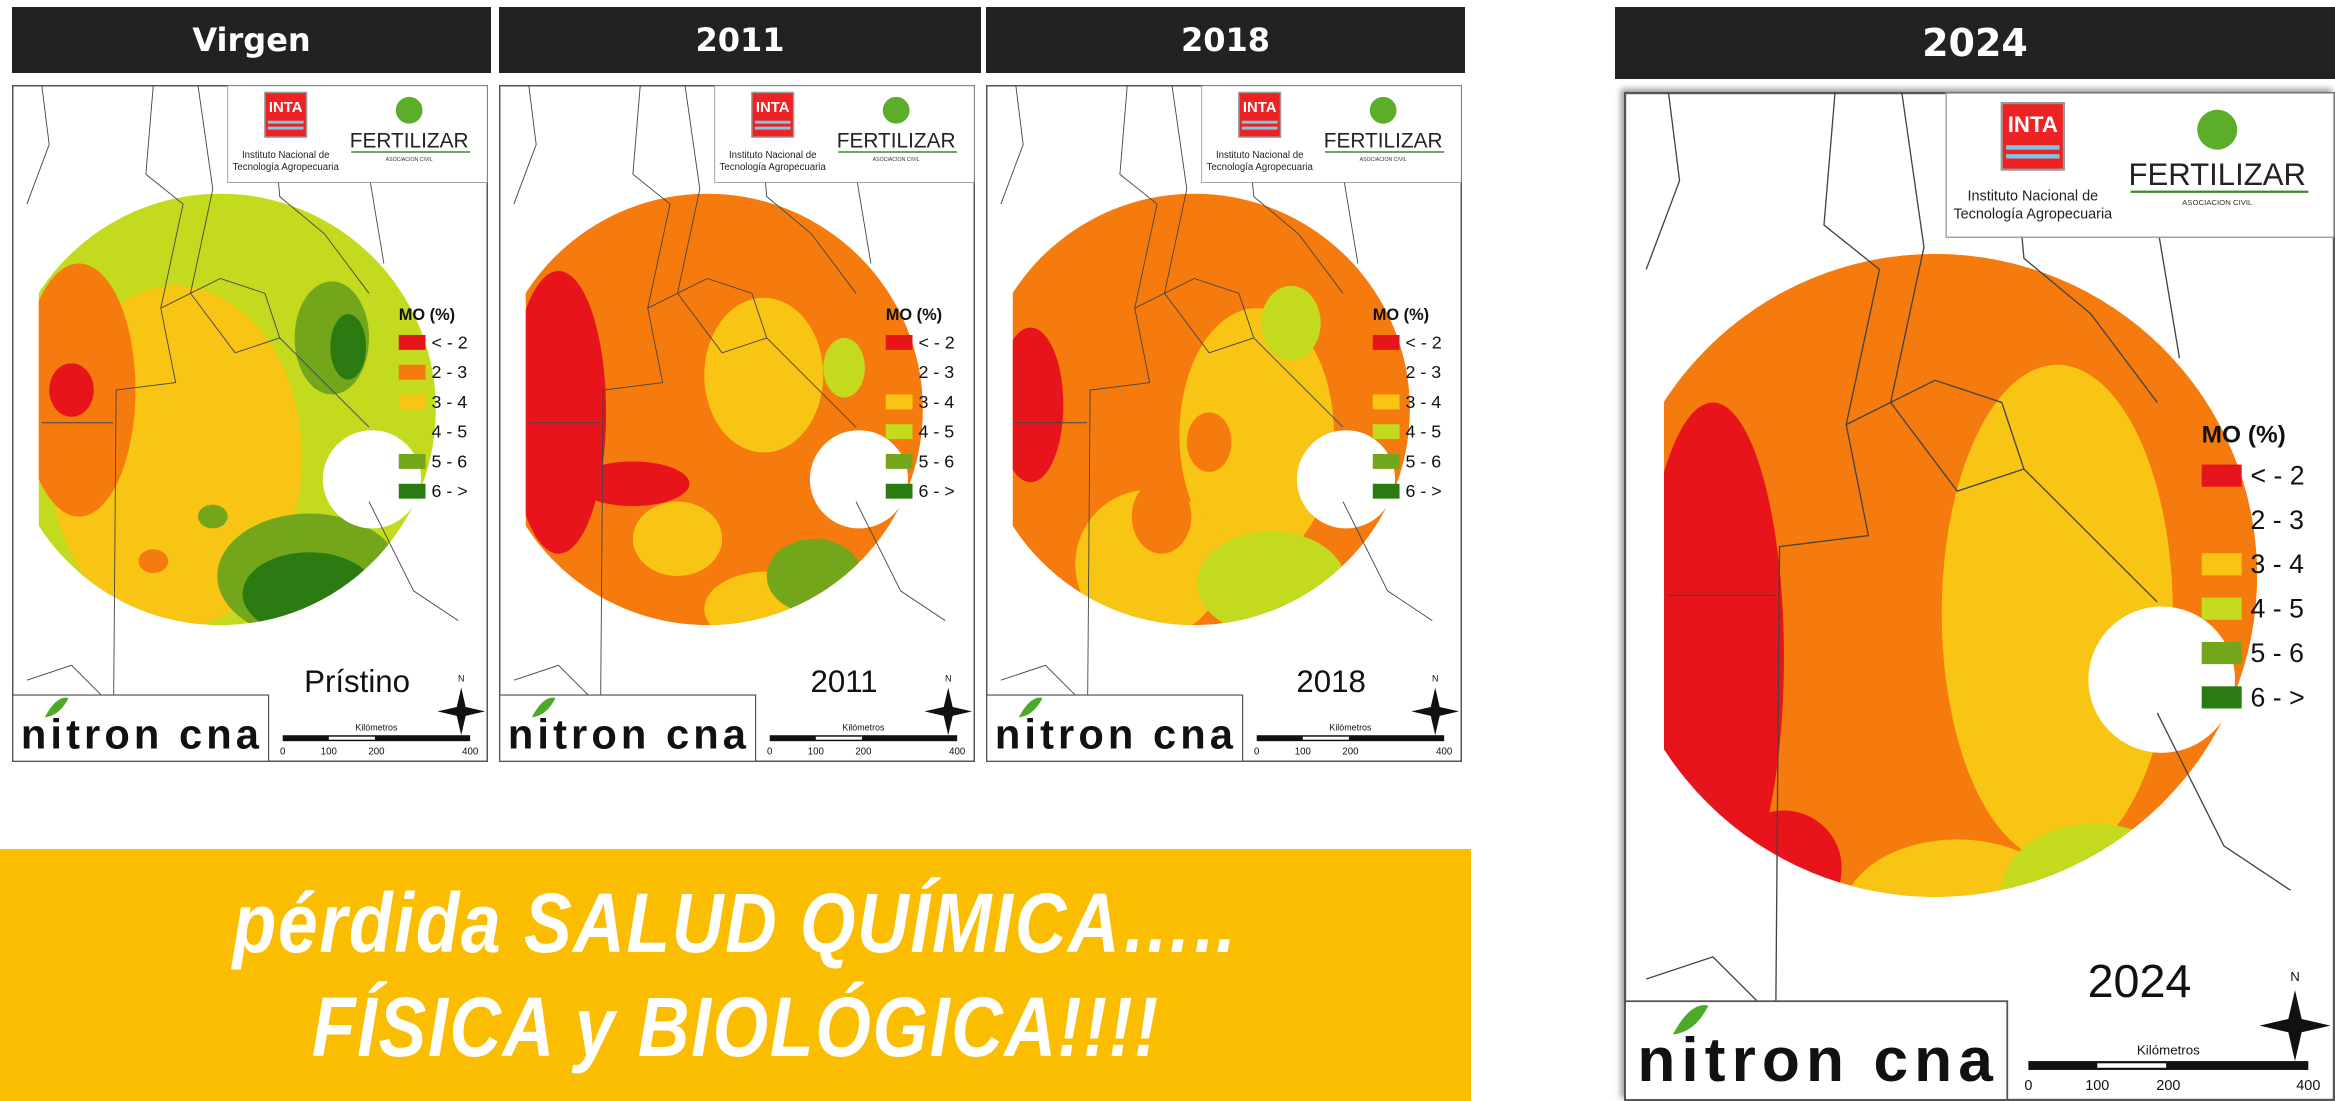 The width and height of the screenshot is (2335, 1101). What do you see at coordinates (329, 752) in the screenshot?
I see `scale-tick: 100` at bounding box center [329, 752].